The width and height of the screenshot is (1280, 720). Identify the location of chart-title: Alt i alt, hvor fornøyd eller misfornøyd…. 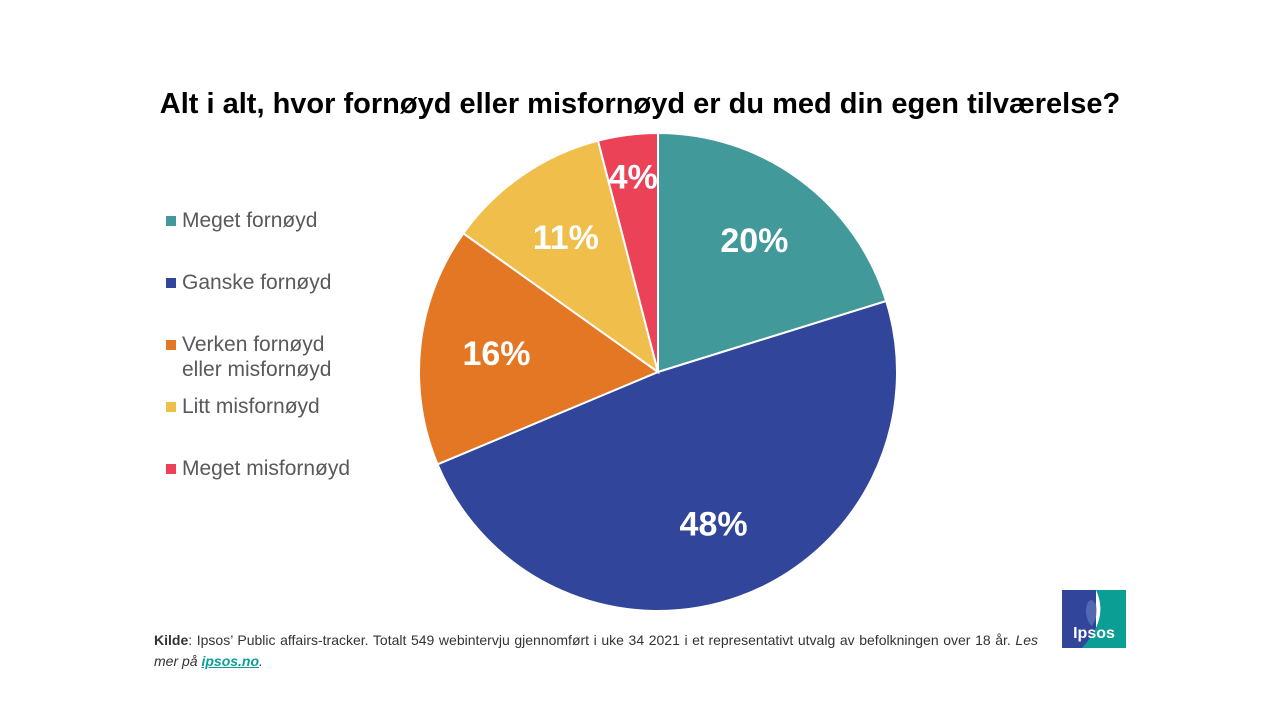
(640, 104).